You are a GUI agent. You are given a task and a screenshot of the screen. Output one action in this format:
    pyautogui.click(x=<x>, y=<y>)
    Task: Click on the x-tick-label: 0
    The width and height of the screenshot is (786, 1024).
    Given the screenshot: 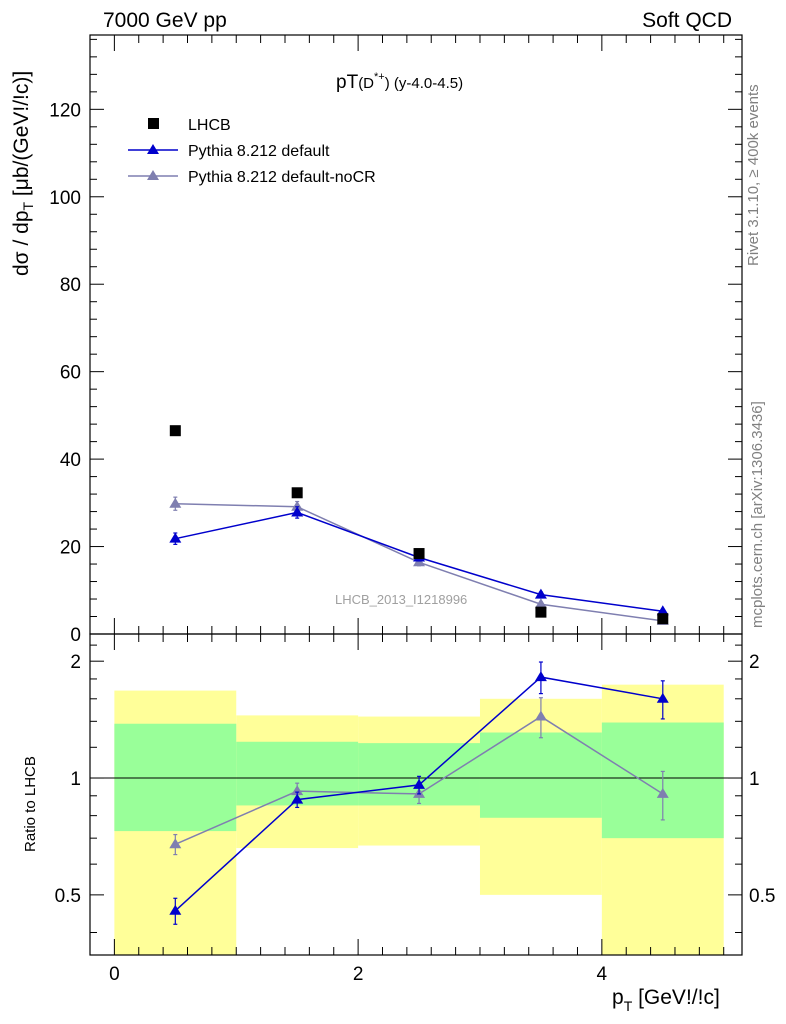 What is the action you would take?
    pyautogui.click(x=114, y=974)
    